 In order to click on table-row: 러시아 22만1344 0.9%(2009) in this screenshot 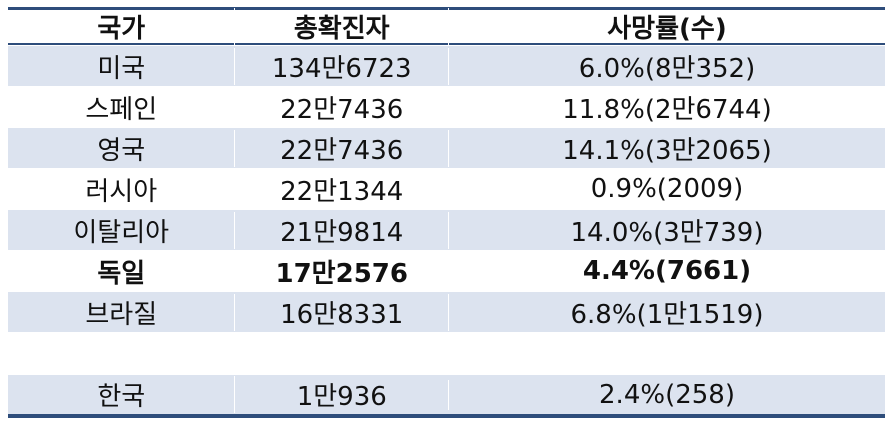, I will do `click(446, 188)`.